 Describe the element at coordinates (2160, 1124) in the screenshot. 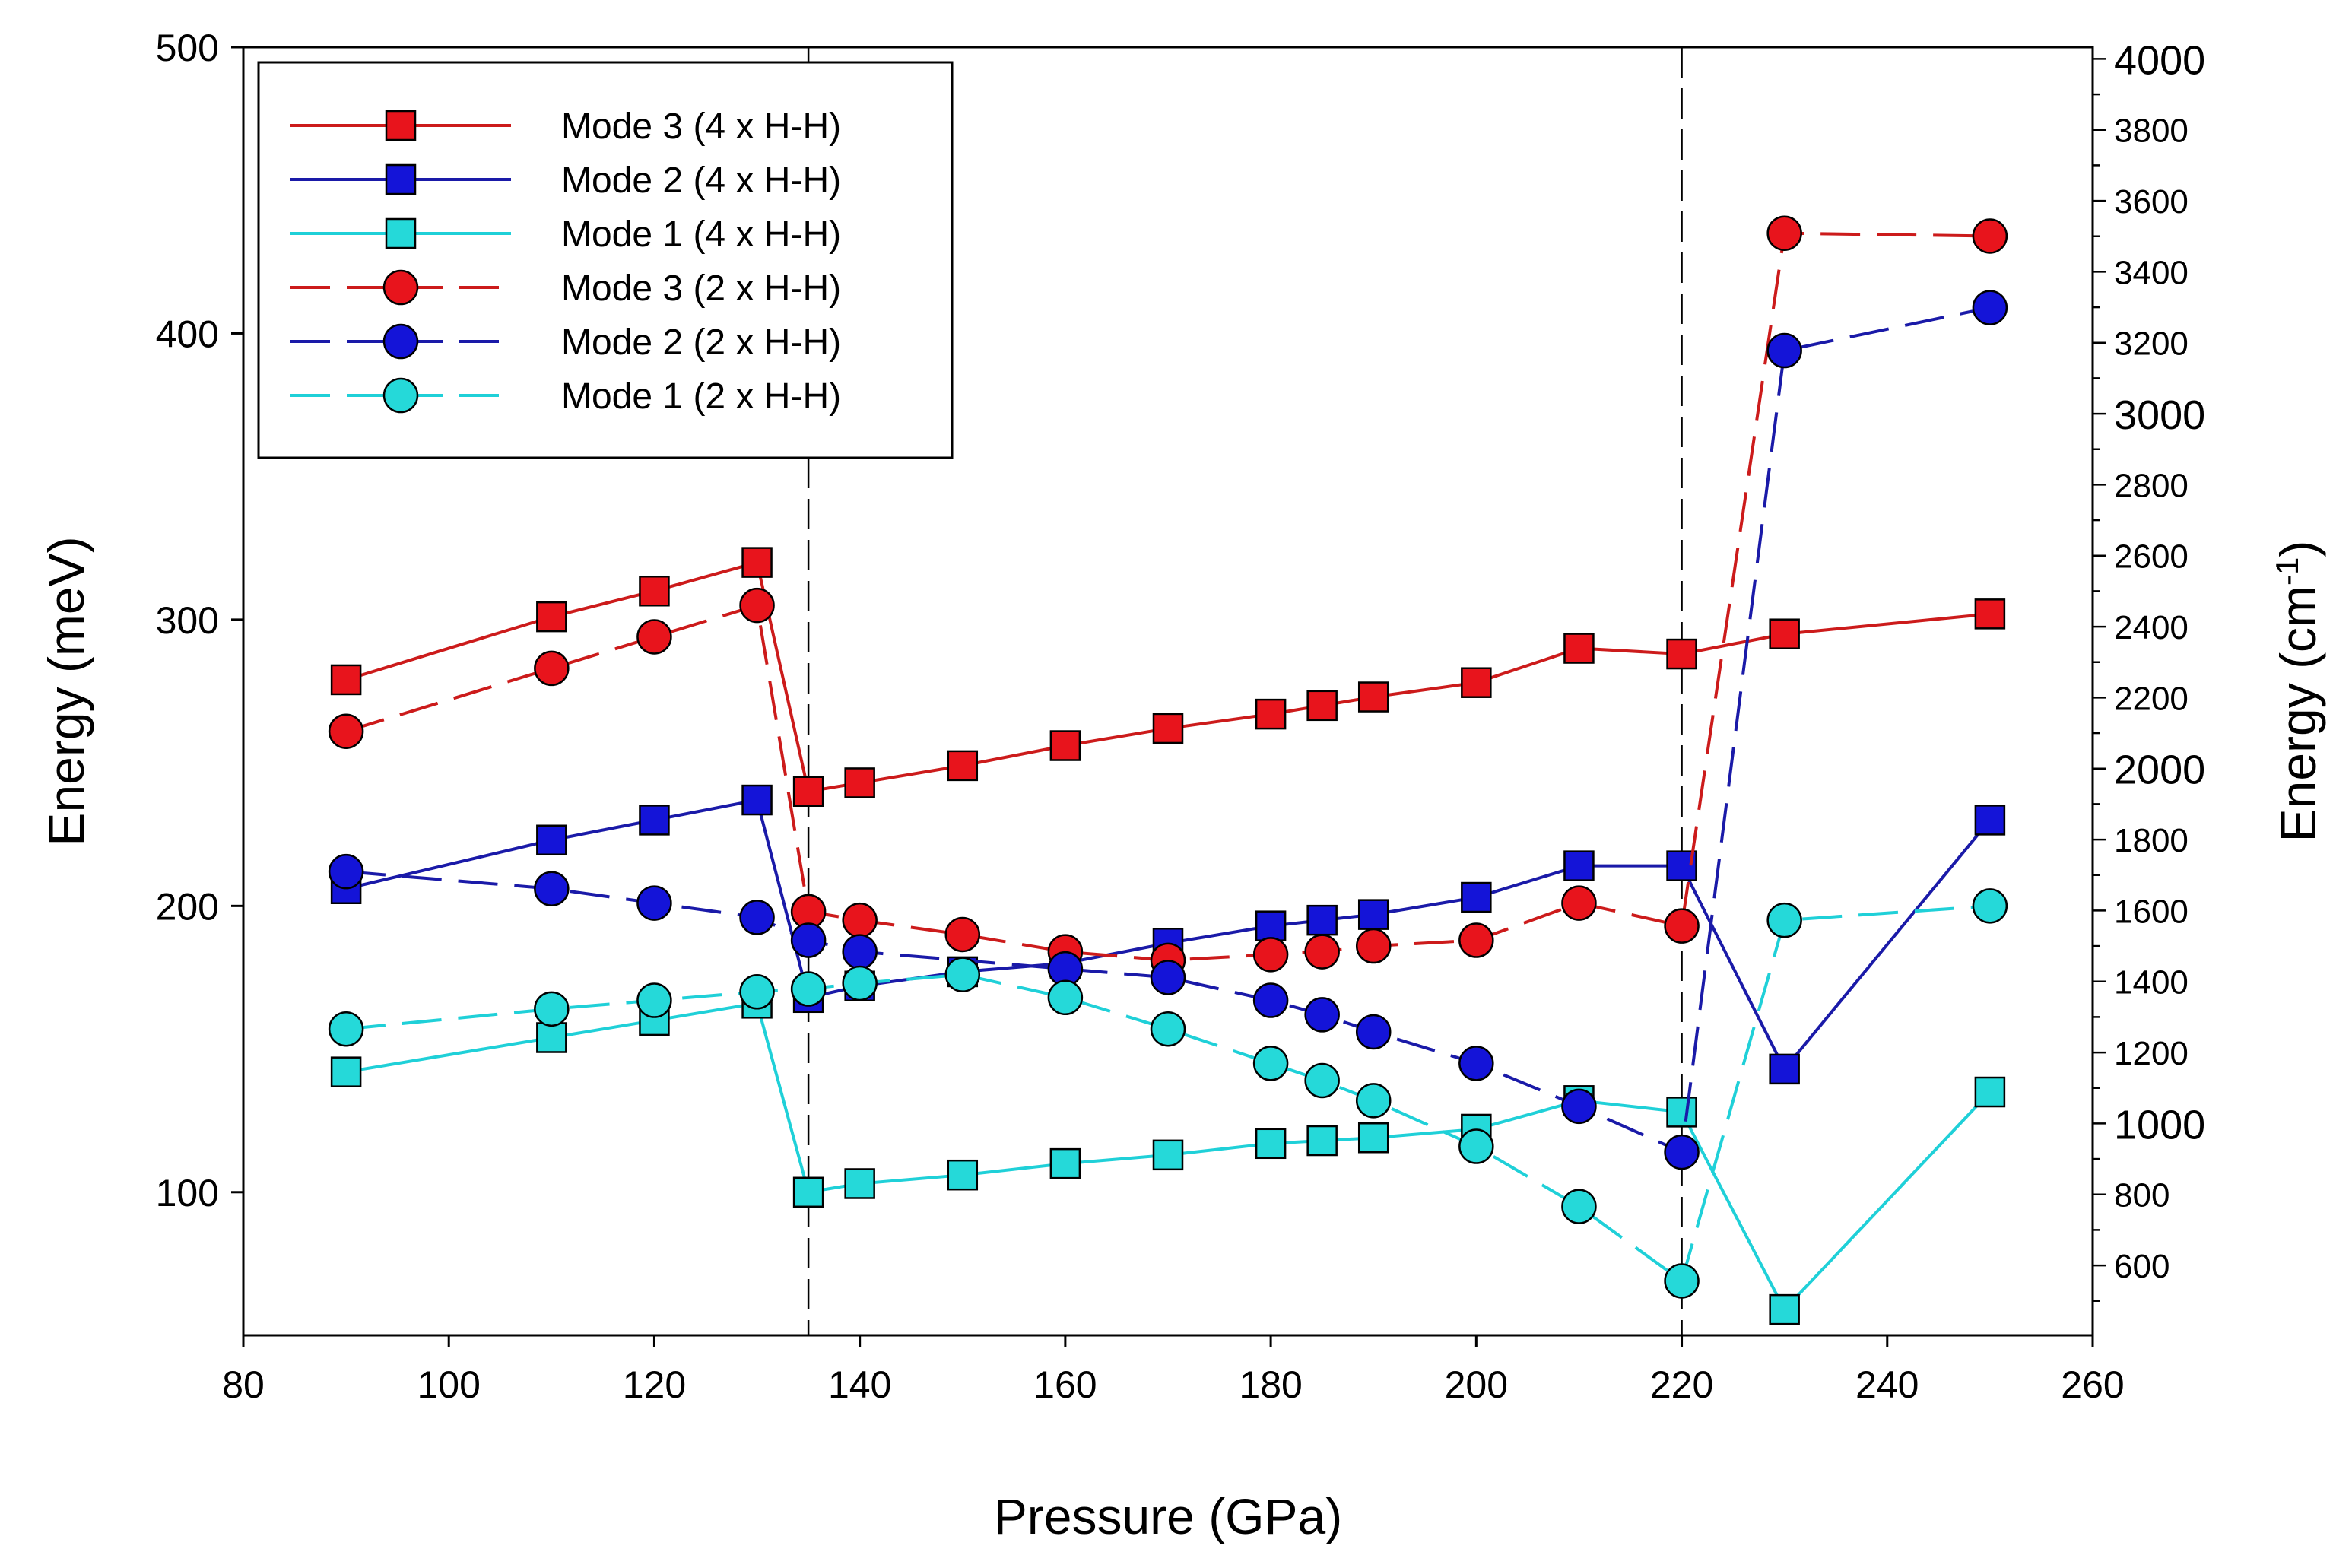

I see `y2-tick-label: 1000` at that location.